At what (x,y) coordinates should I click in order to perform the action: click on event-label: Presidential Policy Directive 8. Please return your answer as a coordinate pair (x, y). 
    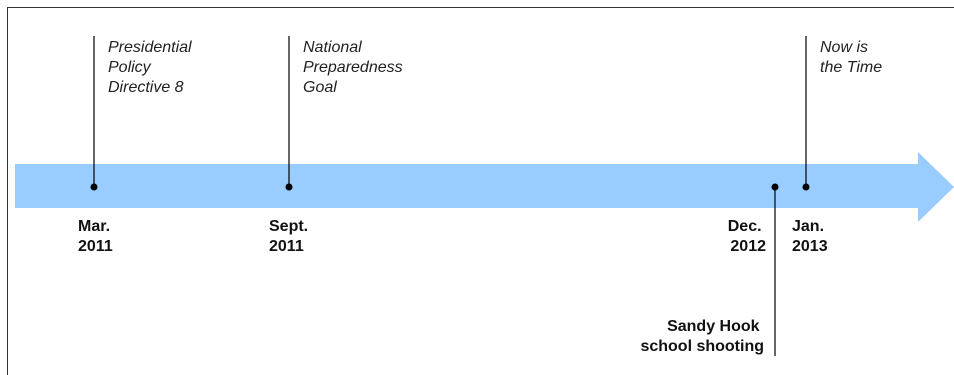
    Looking at the image, I should click on (152, 67).